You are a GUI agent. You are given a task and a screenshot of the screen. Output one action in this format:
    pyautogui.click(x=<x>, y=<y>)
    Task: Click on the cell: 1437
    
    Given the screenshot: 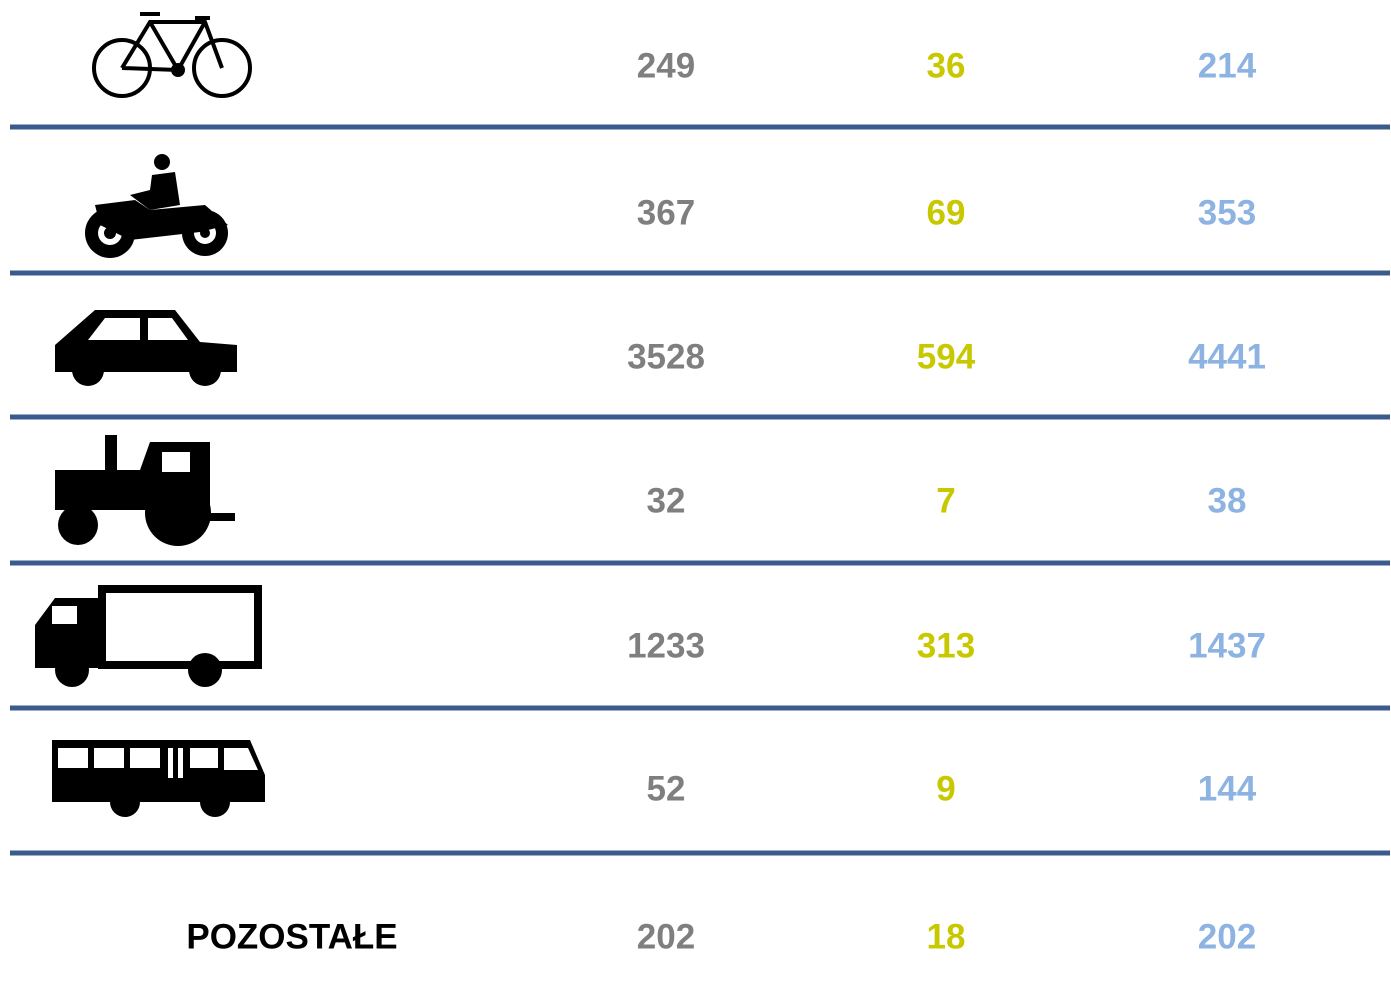 What is the action you would take?
    pyautogui.click(x=1227, y=645)
    